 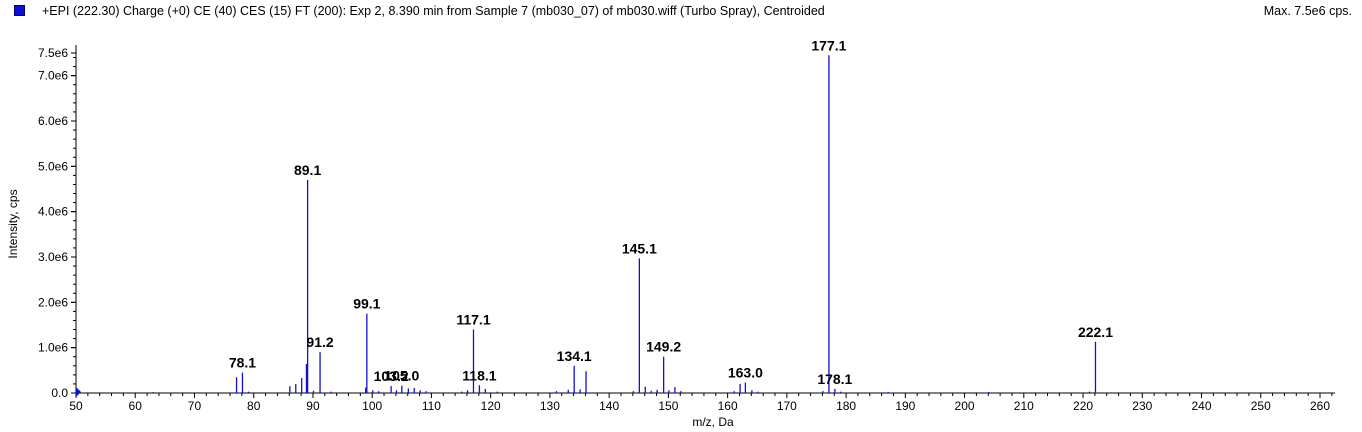 What do you see at coordinates (965, 406) in the screenshot?
I see `x-tick-label: 200` at bounding box center [965, 406].